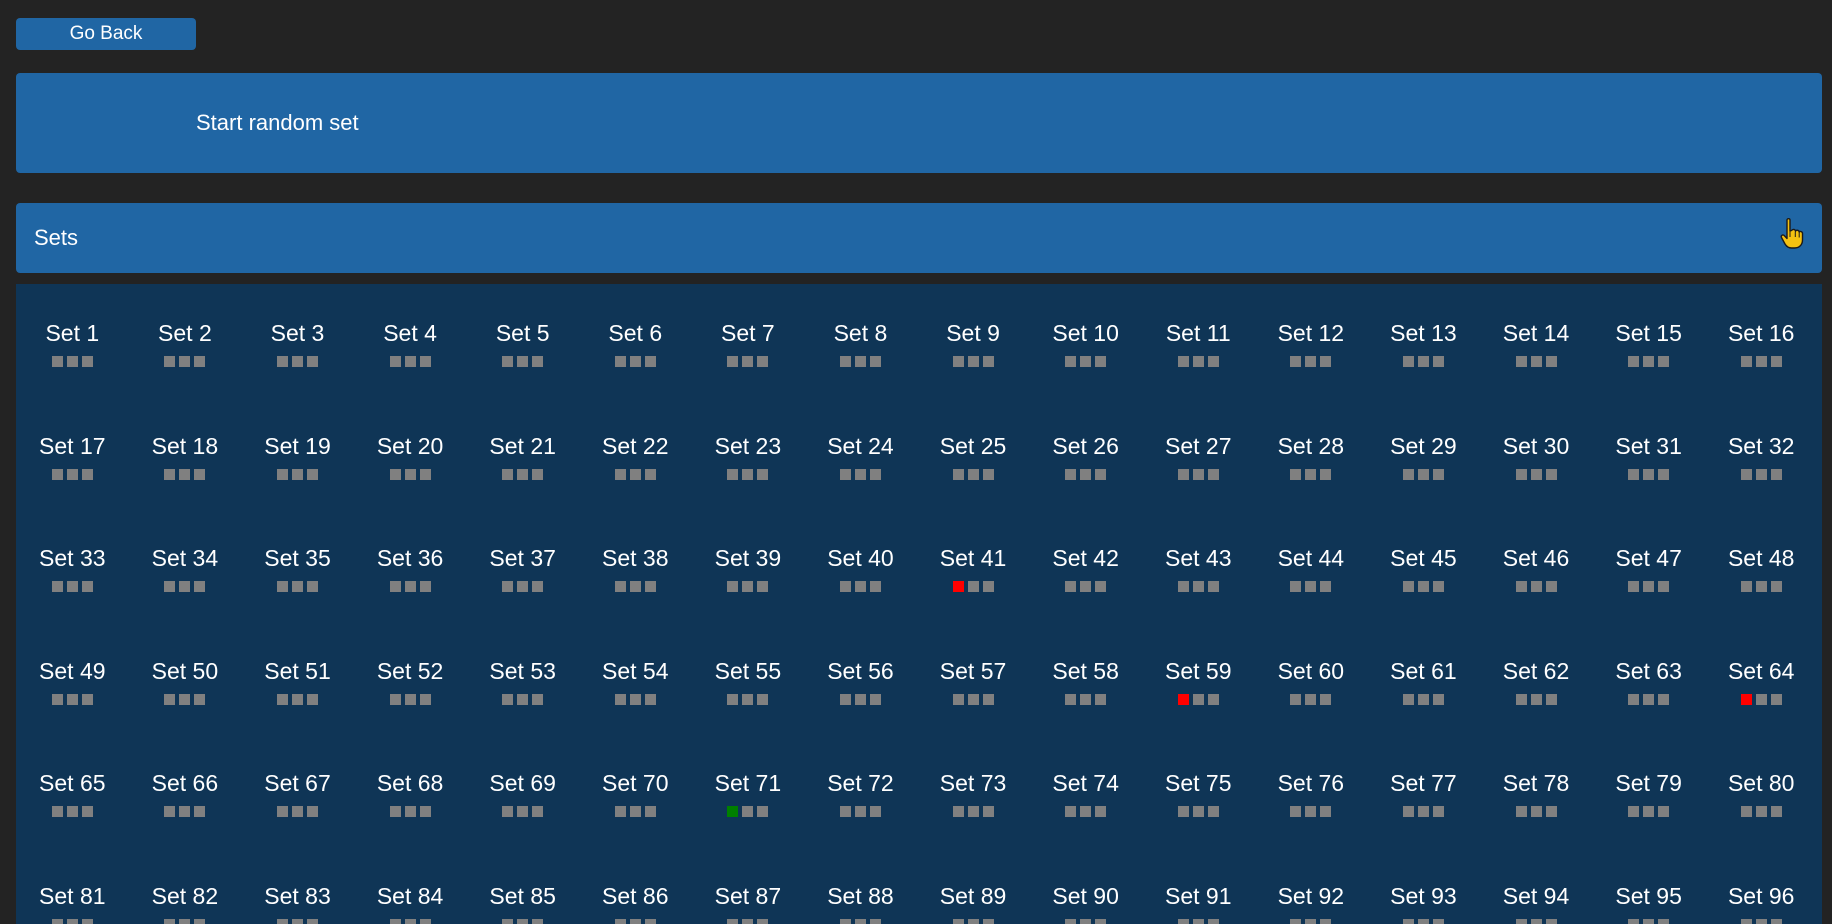 Image resolution: width=1832 pixels, height=924 pixels. What do you see at coordinates (973, 565) in the screenshot?
I see `set-item: Set 41` at bounding box center [973, 565].